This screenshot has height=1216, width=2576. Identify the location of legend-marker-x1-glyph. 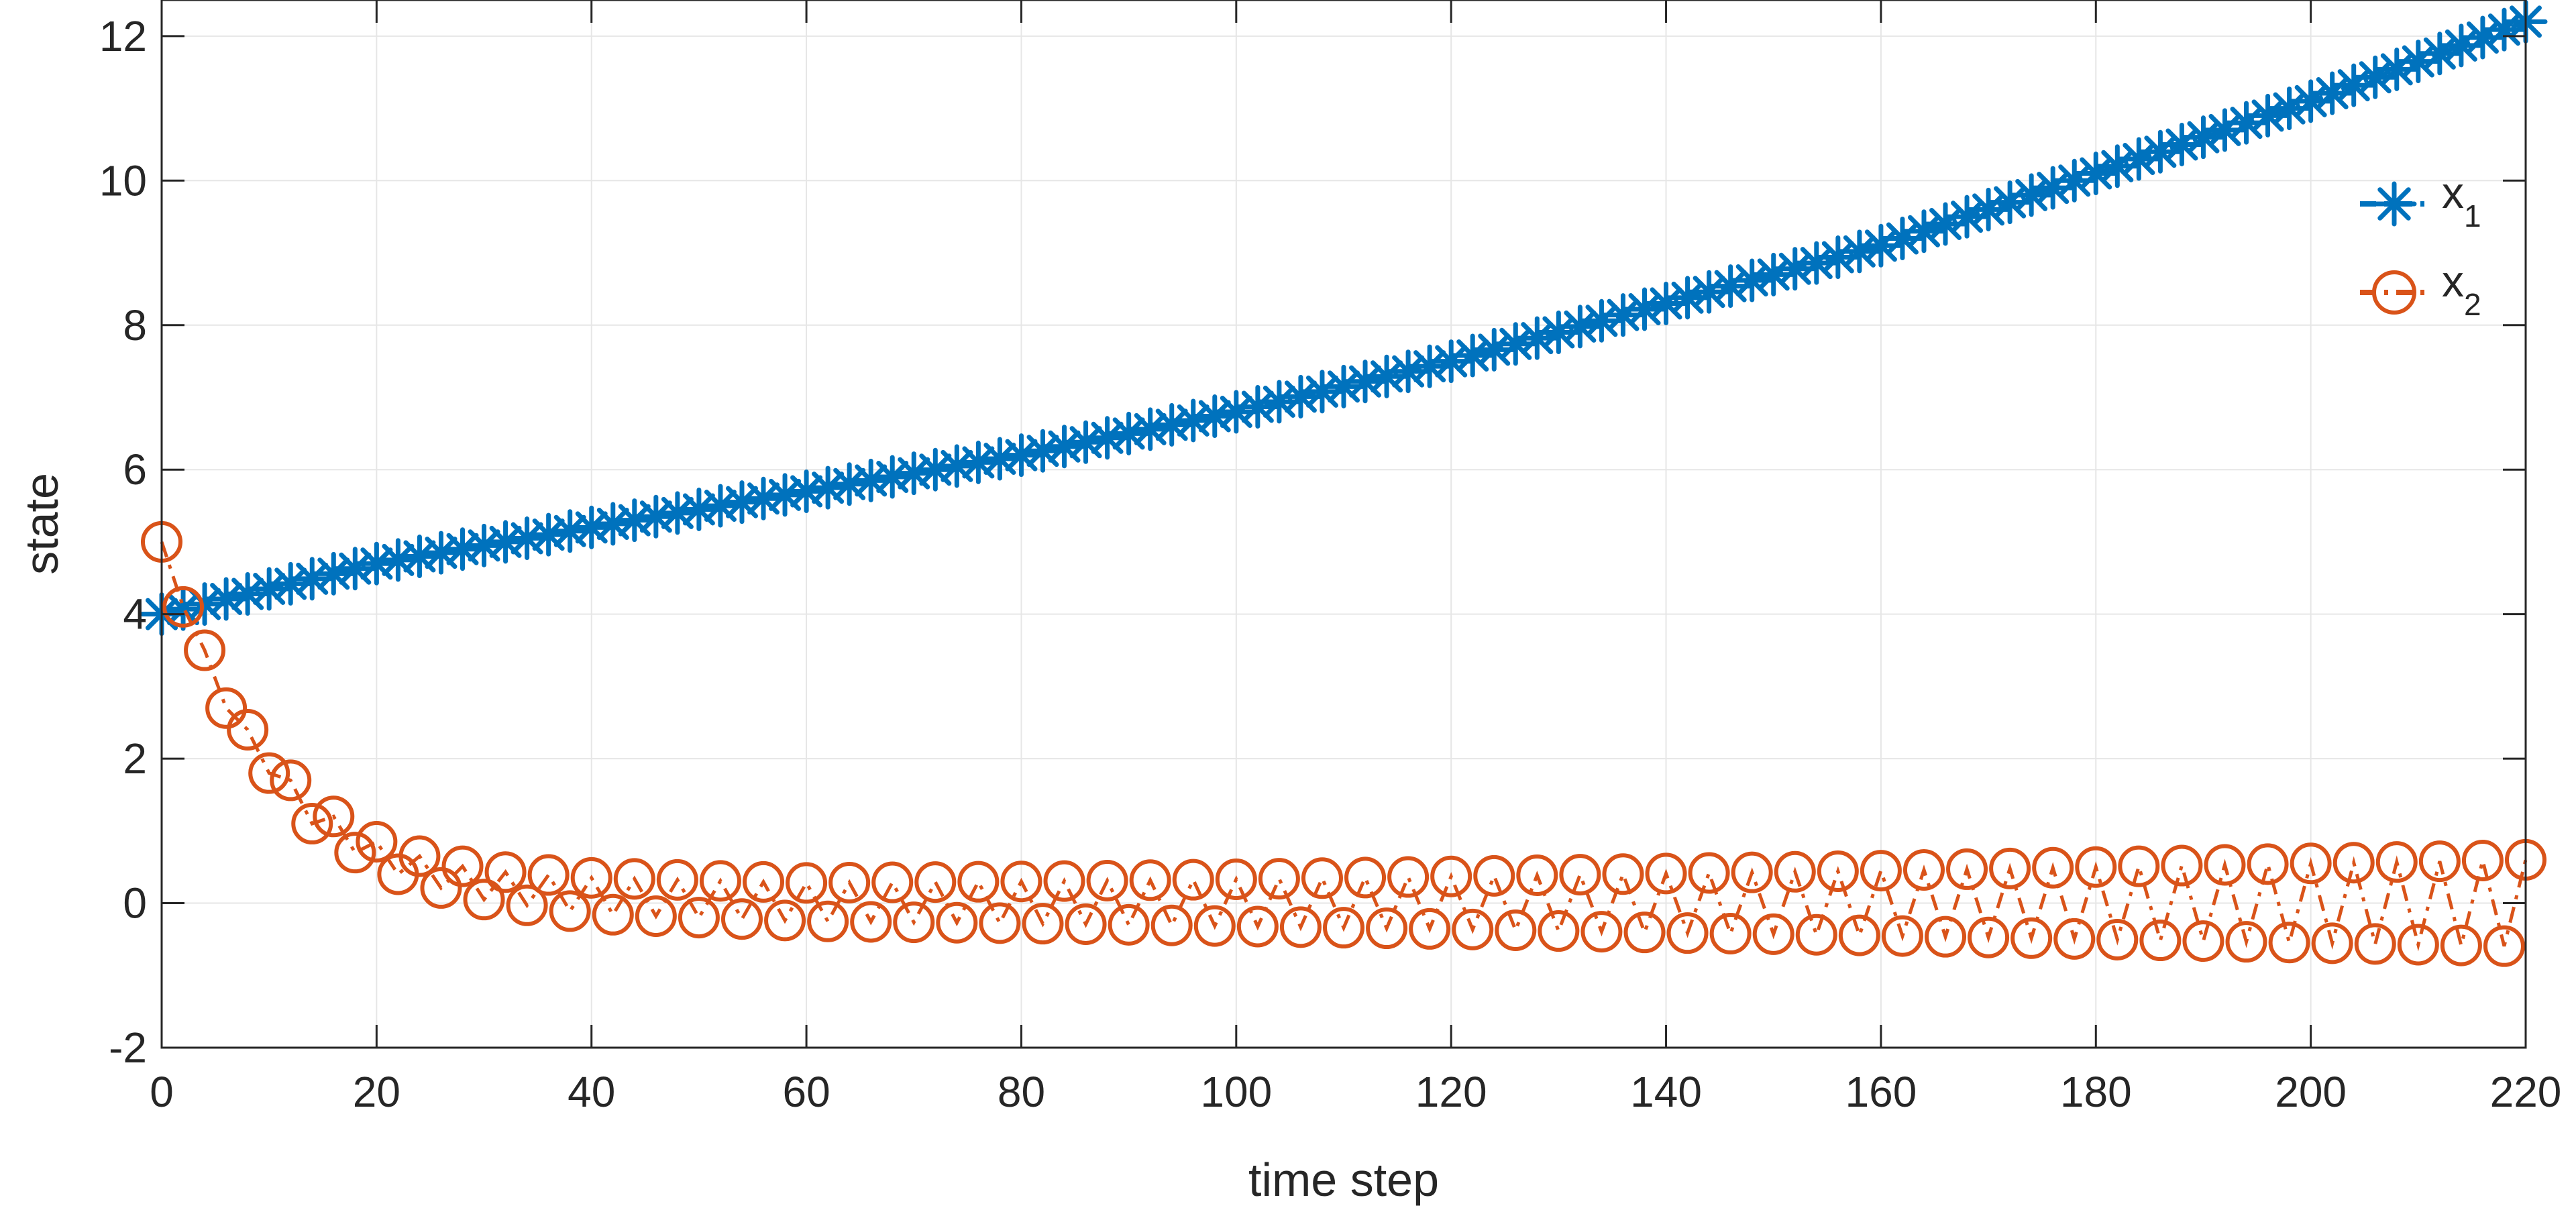
(2394, 204).